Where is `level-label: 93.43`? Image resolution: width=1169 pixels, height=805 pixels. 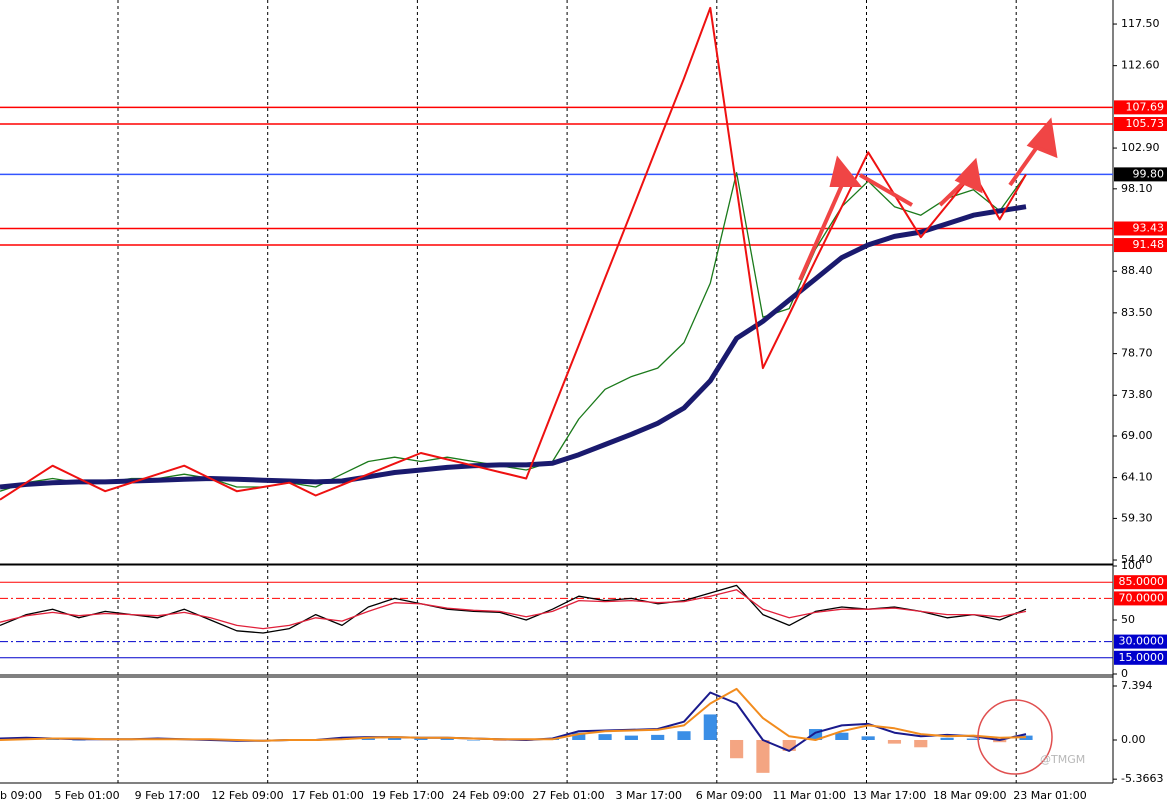
level-label: 93.43 is located at coordinates (1149, 227).